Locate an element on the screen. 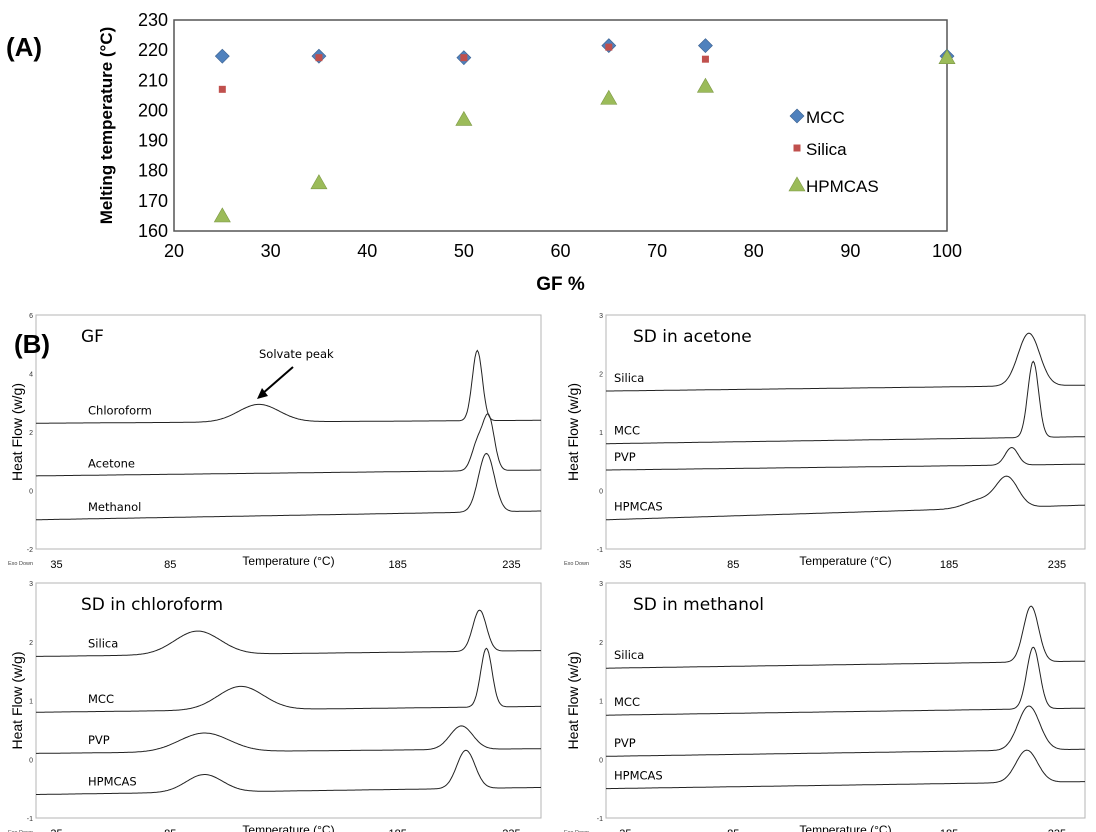 This screenshot has width=1096, height=832. x-tick-label: 80 is located at coordinates (754, 251).